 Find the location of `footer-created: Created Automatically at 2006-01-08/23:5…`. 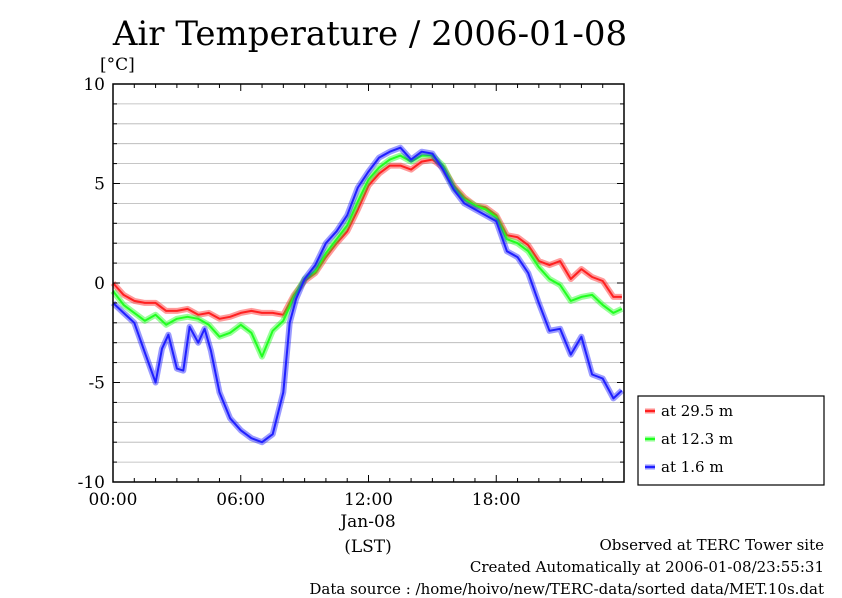

footer-created: Created Automatically at 2006-01-08/23:5… is located at coordinates (646, 567).